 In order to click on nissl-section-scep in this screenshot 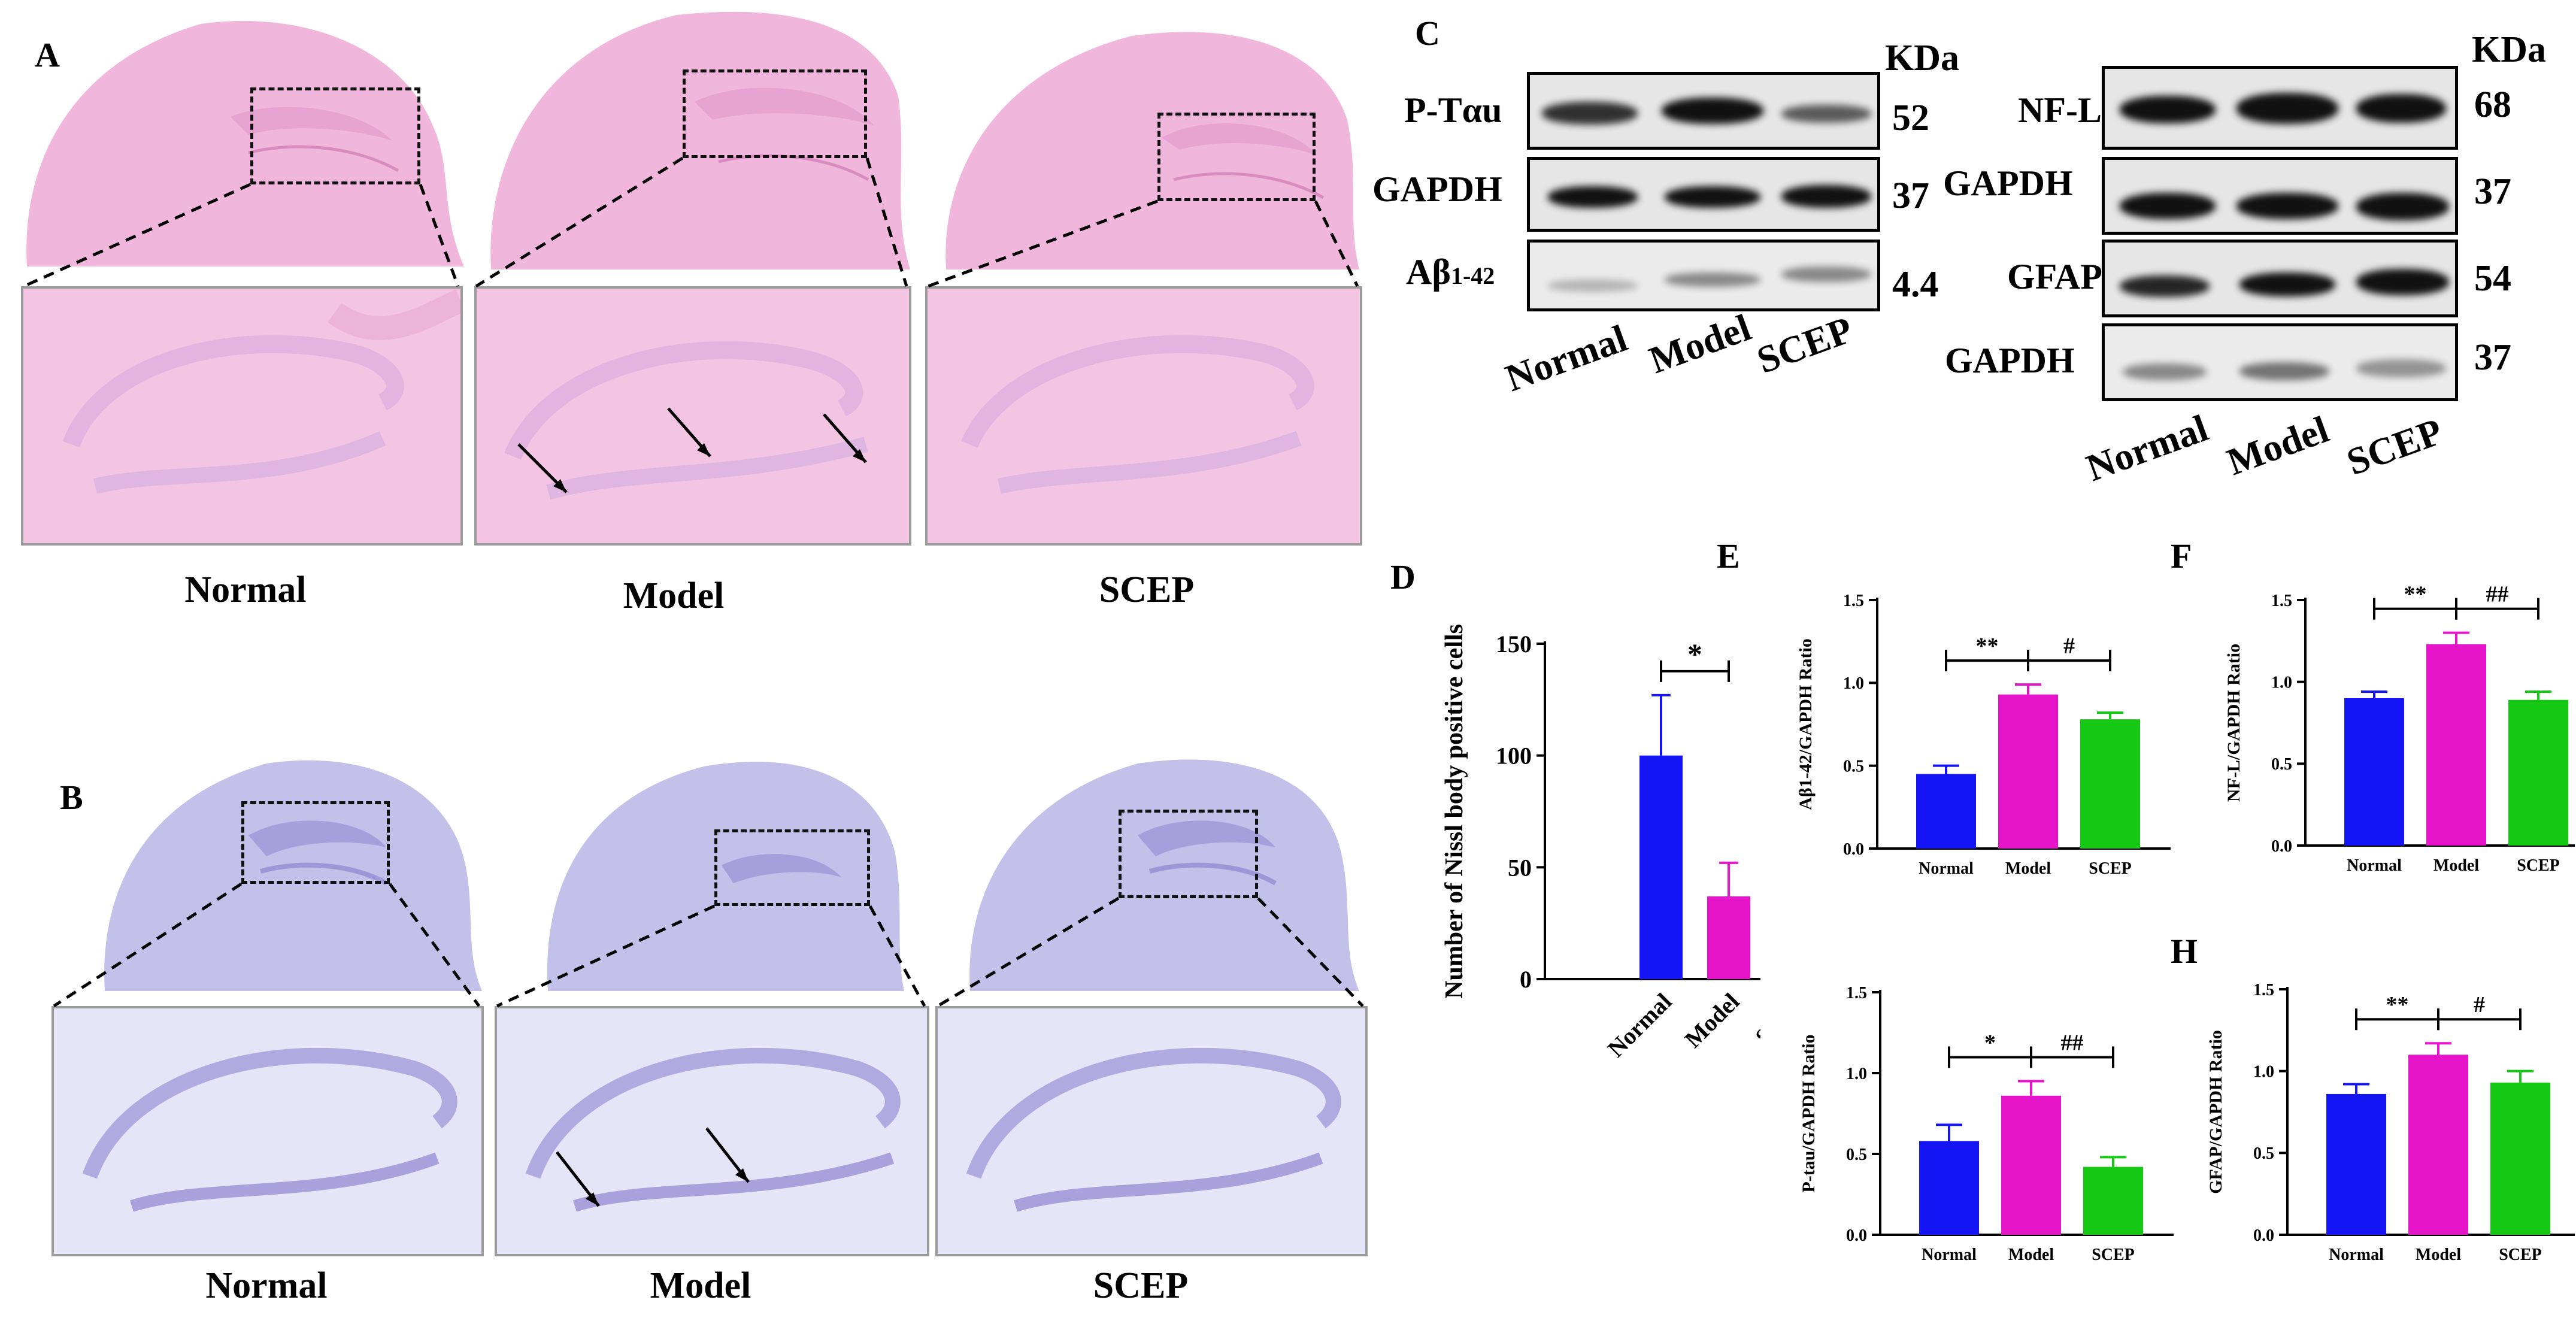, I will do `click(1161, 871)`.